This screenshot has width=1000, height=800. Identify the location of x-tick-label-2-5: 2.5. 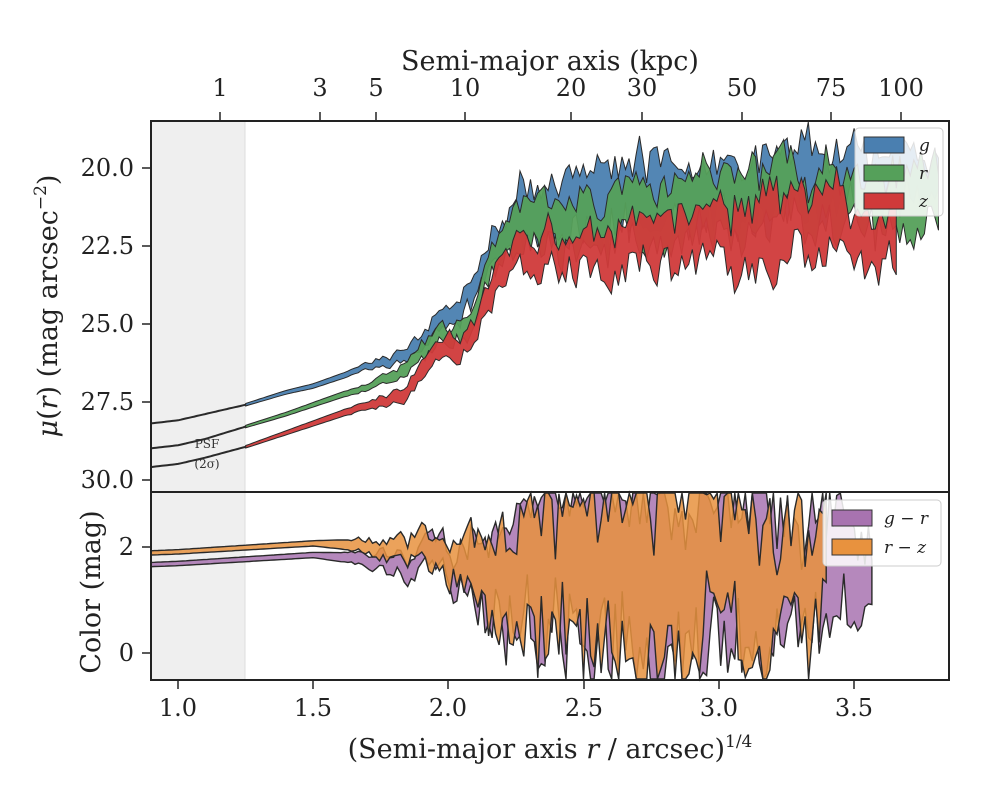
(584, 708).